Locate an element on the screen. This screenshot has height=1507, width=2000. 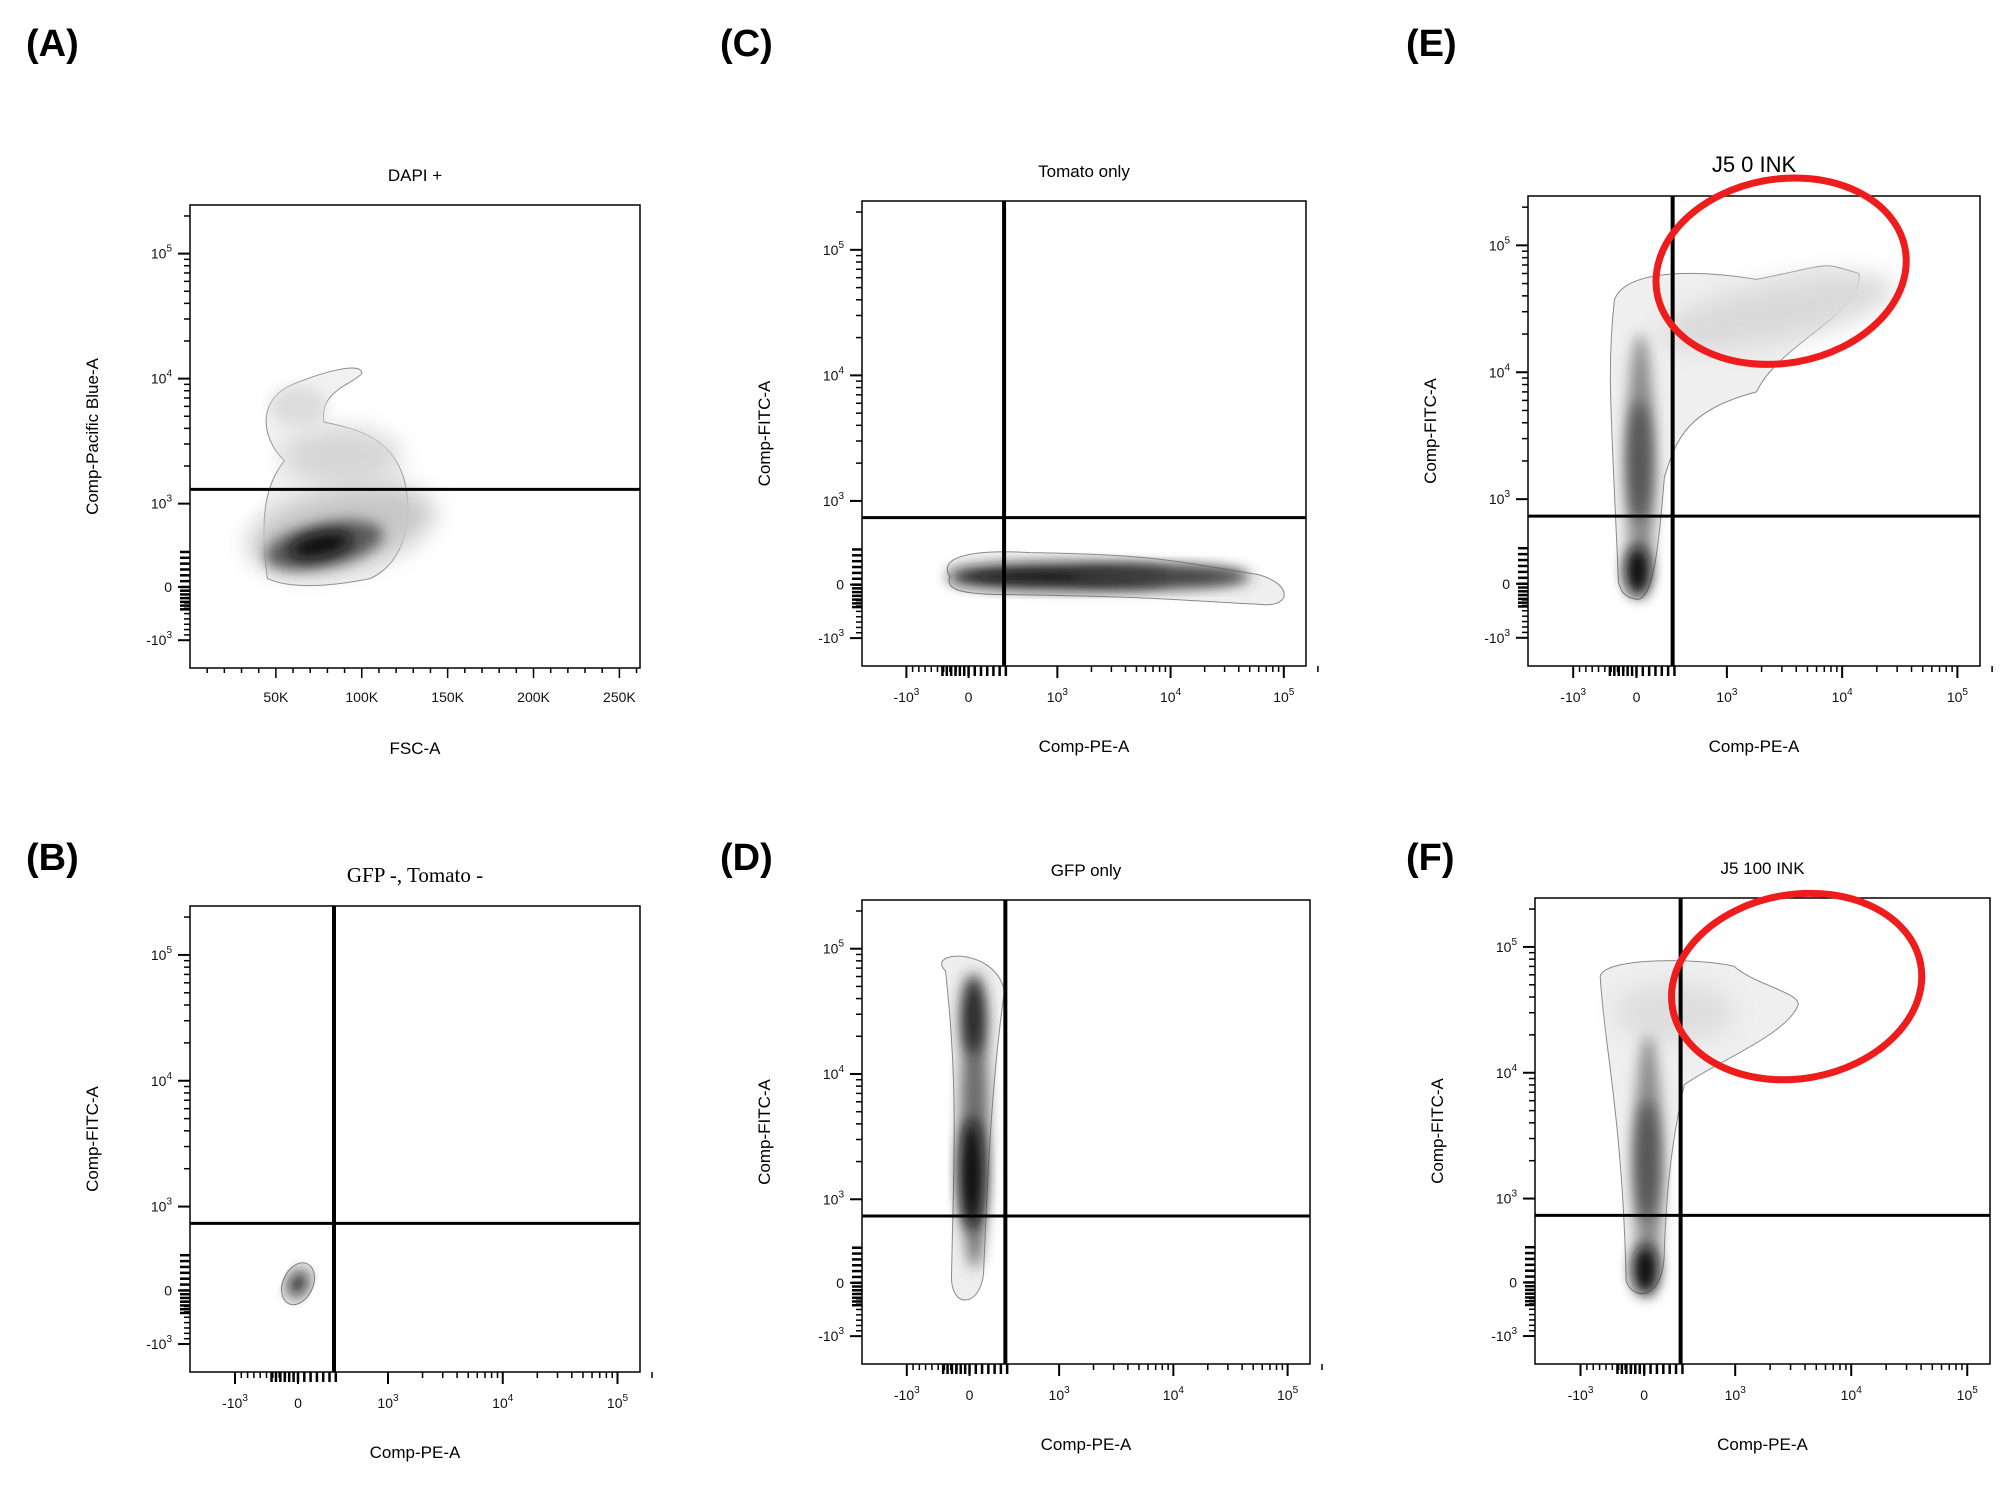
chart-title: Tomato only is located at coordinates (1084, 171).